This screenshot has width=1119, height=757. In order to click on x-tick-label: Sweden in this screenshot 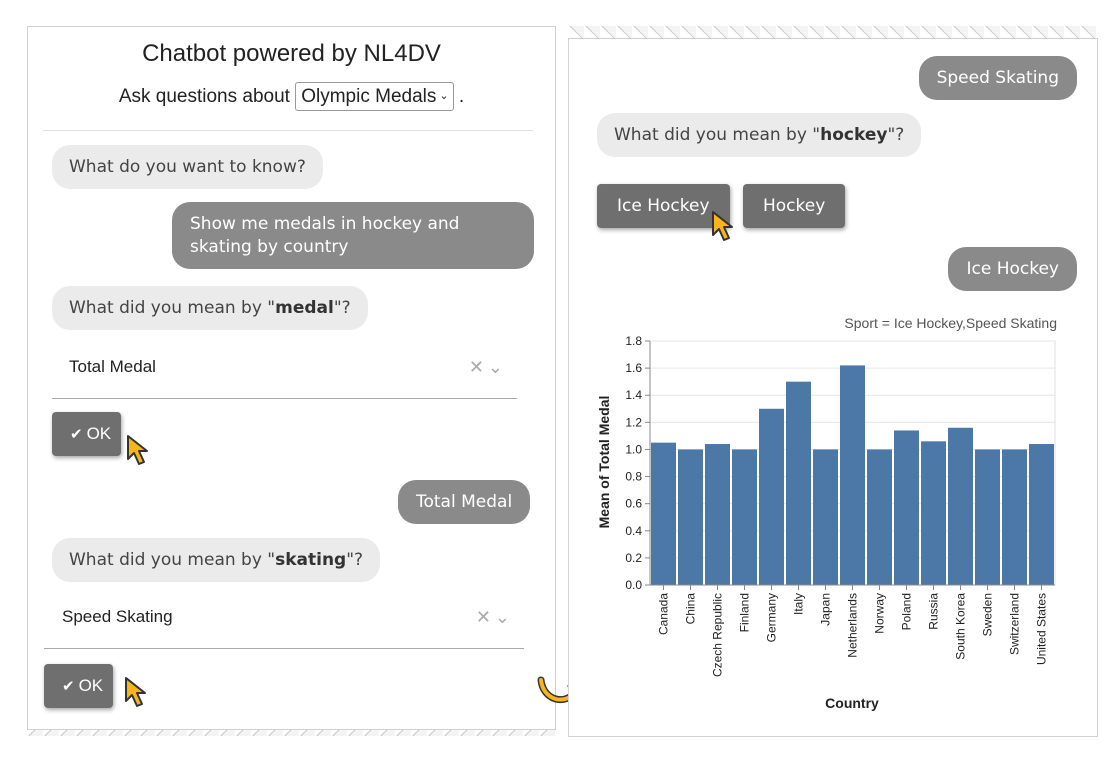, I will do `click(988, 614)`.